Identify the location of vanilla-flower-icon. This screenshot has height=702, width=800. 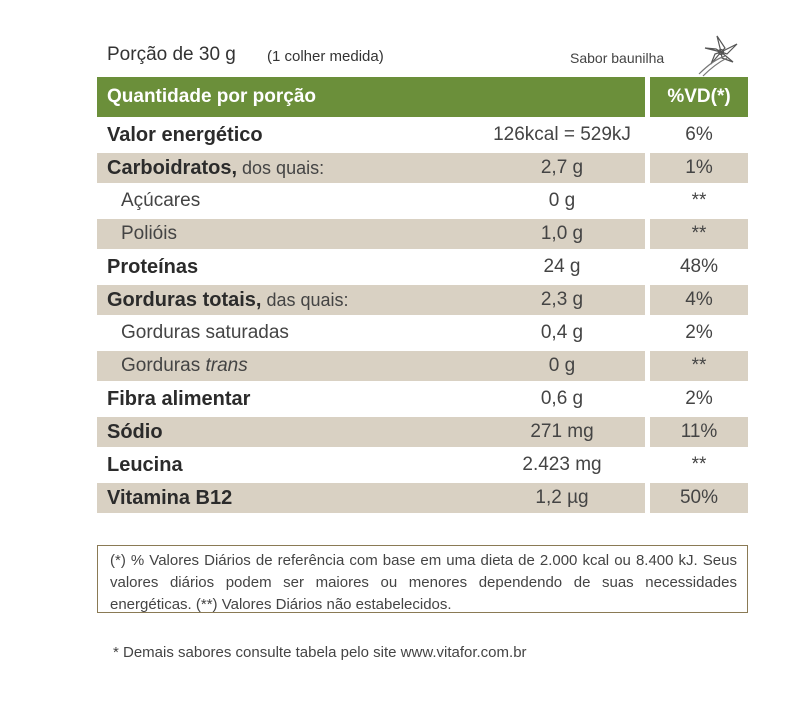
(718, 56).